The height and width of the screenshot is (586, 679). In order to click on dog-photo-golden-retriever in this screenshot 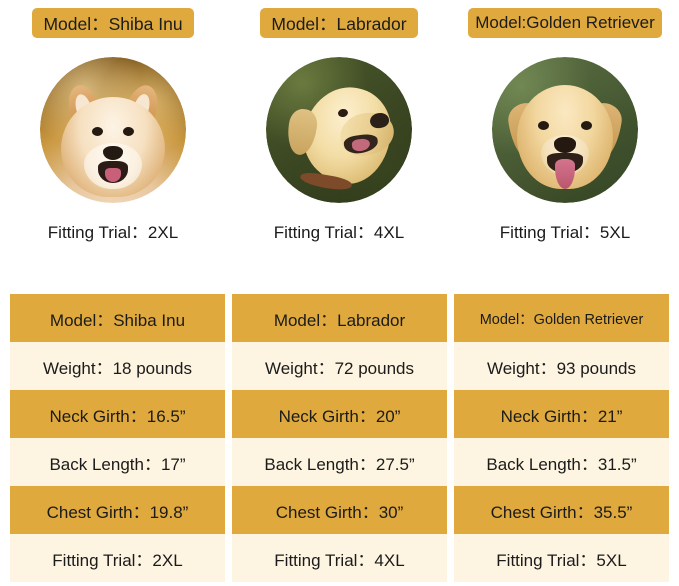, I will do `click(565, 130)`.